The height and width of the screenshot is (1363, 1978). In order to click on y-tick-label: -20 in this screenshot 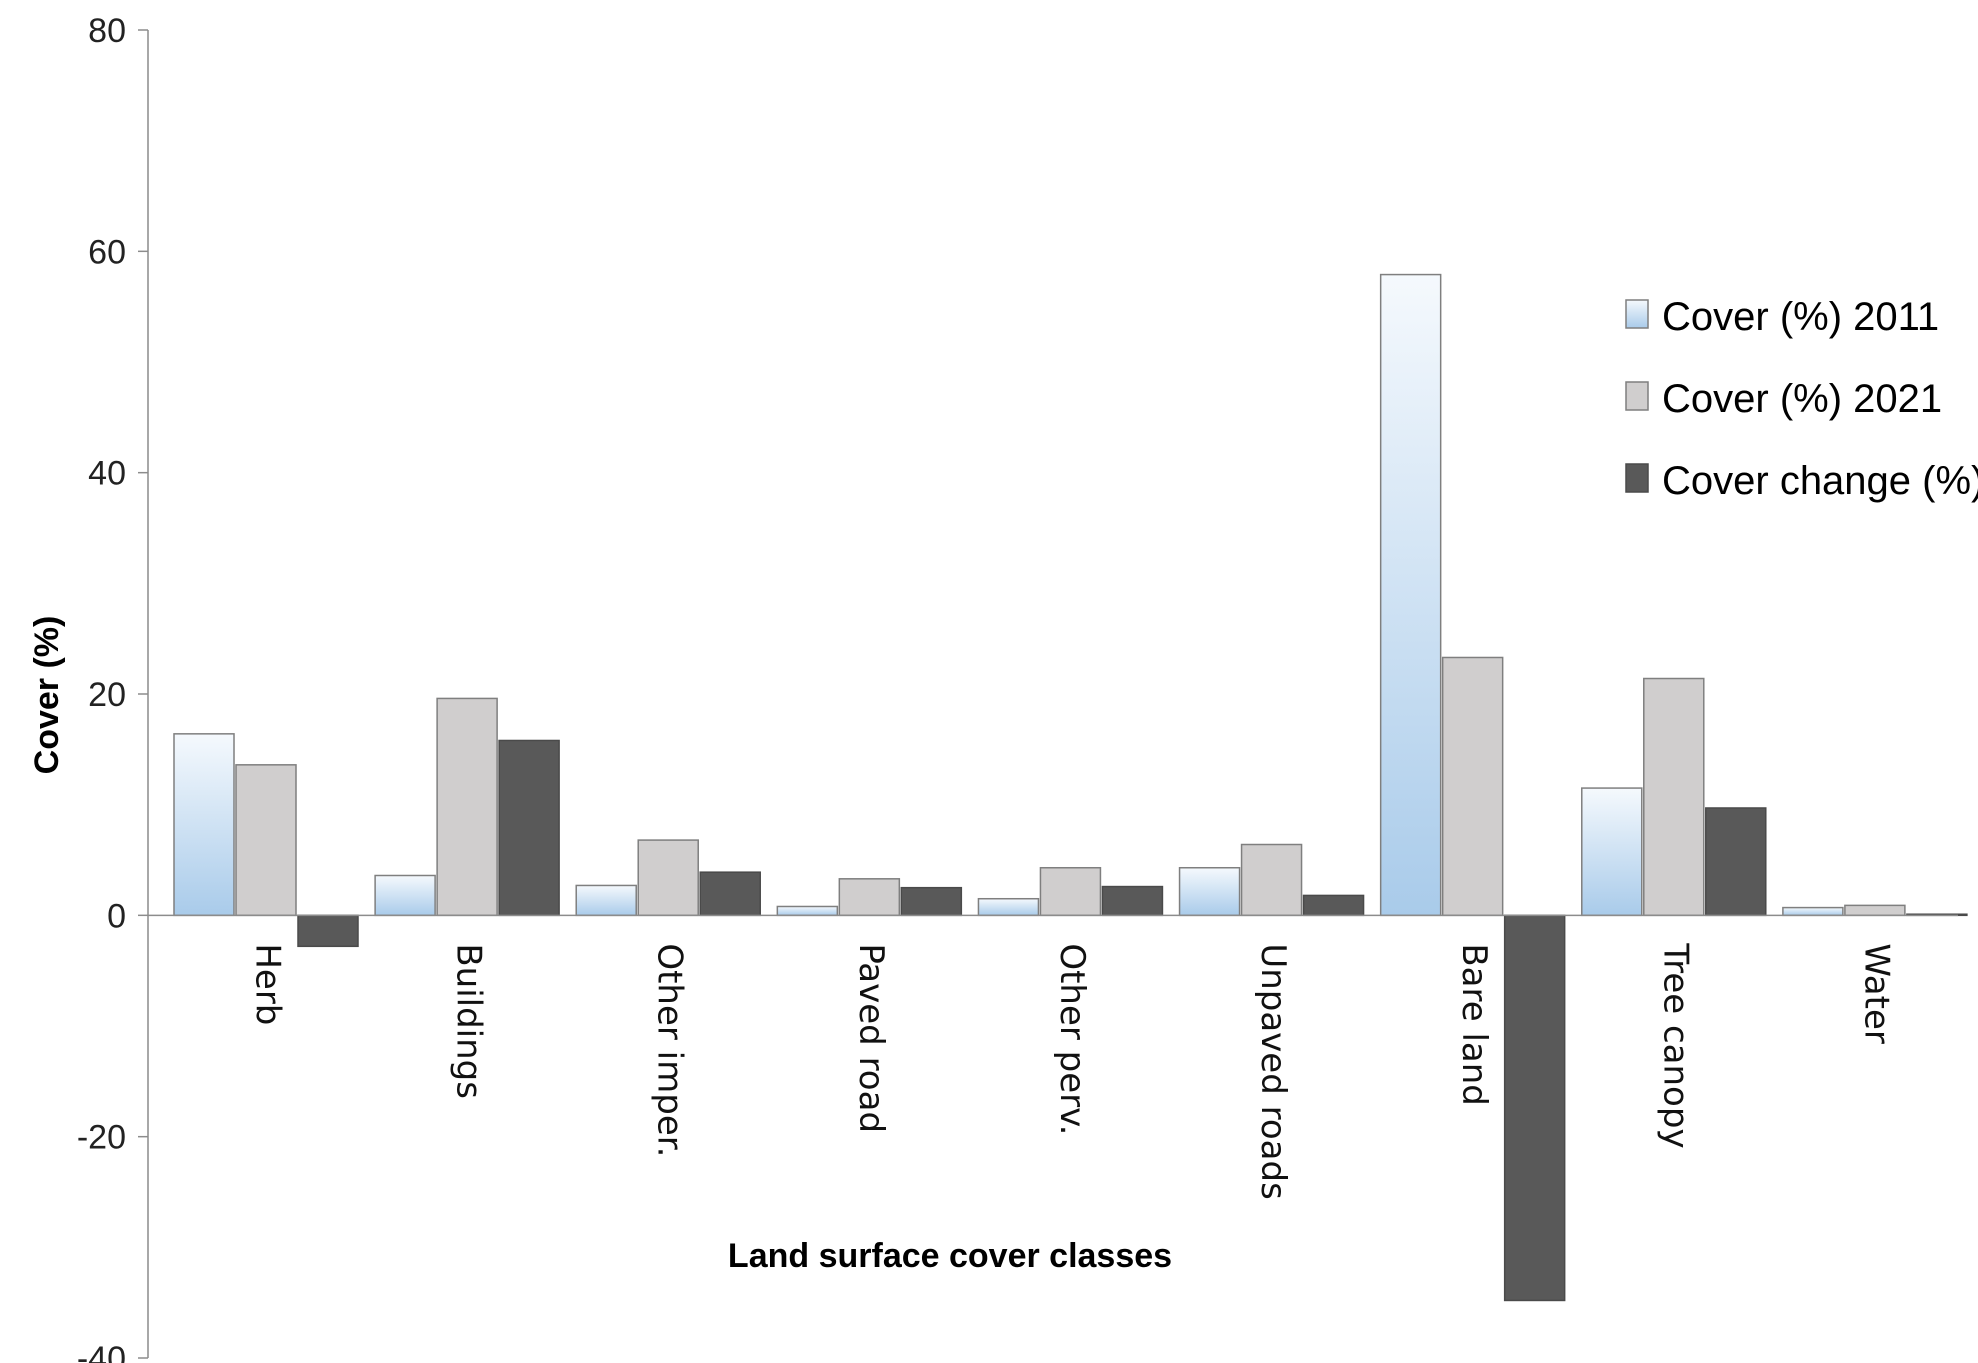, I will do `click(101, 1138)`.